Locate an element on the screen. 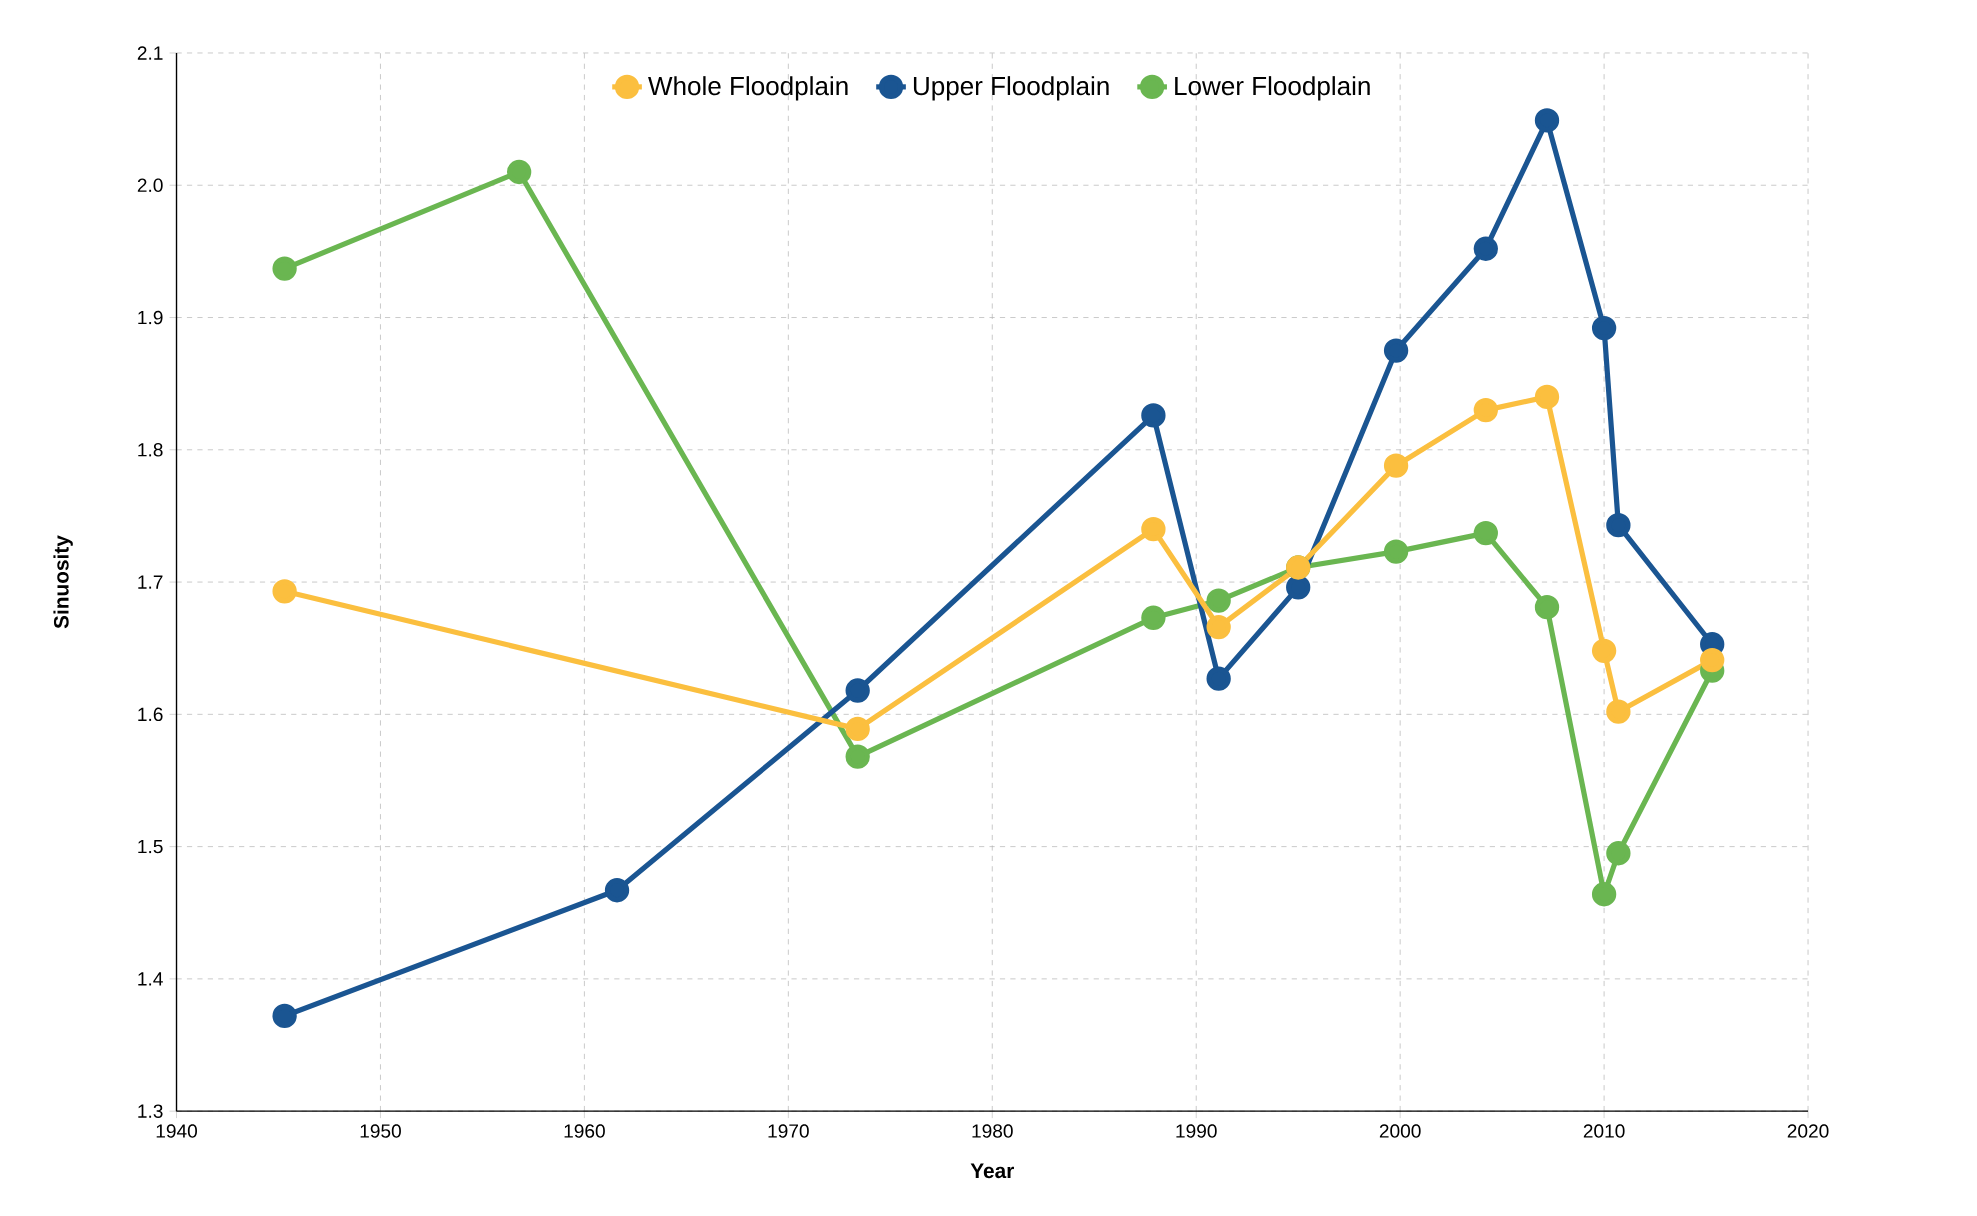  x-tick-label: 2000 is located at coordinates (1400, 1131).